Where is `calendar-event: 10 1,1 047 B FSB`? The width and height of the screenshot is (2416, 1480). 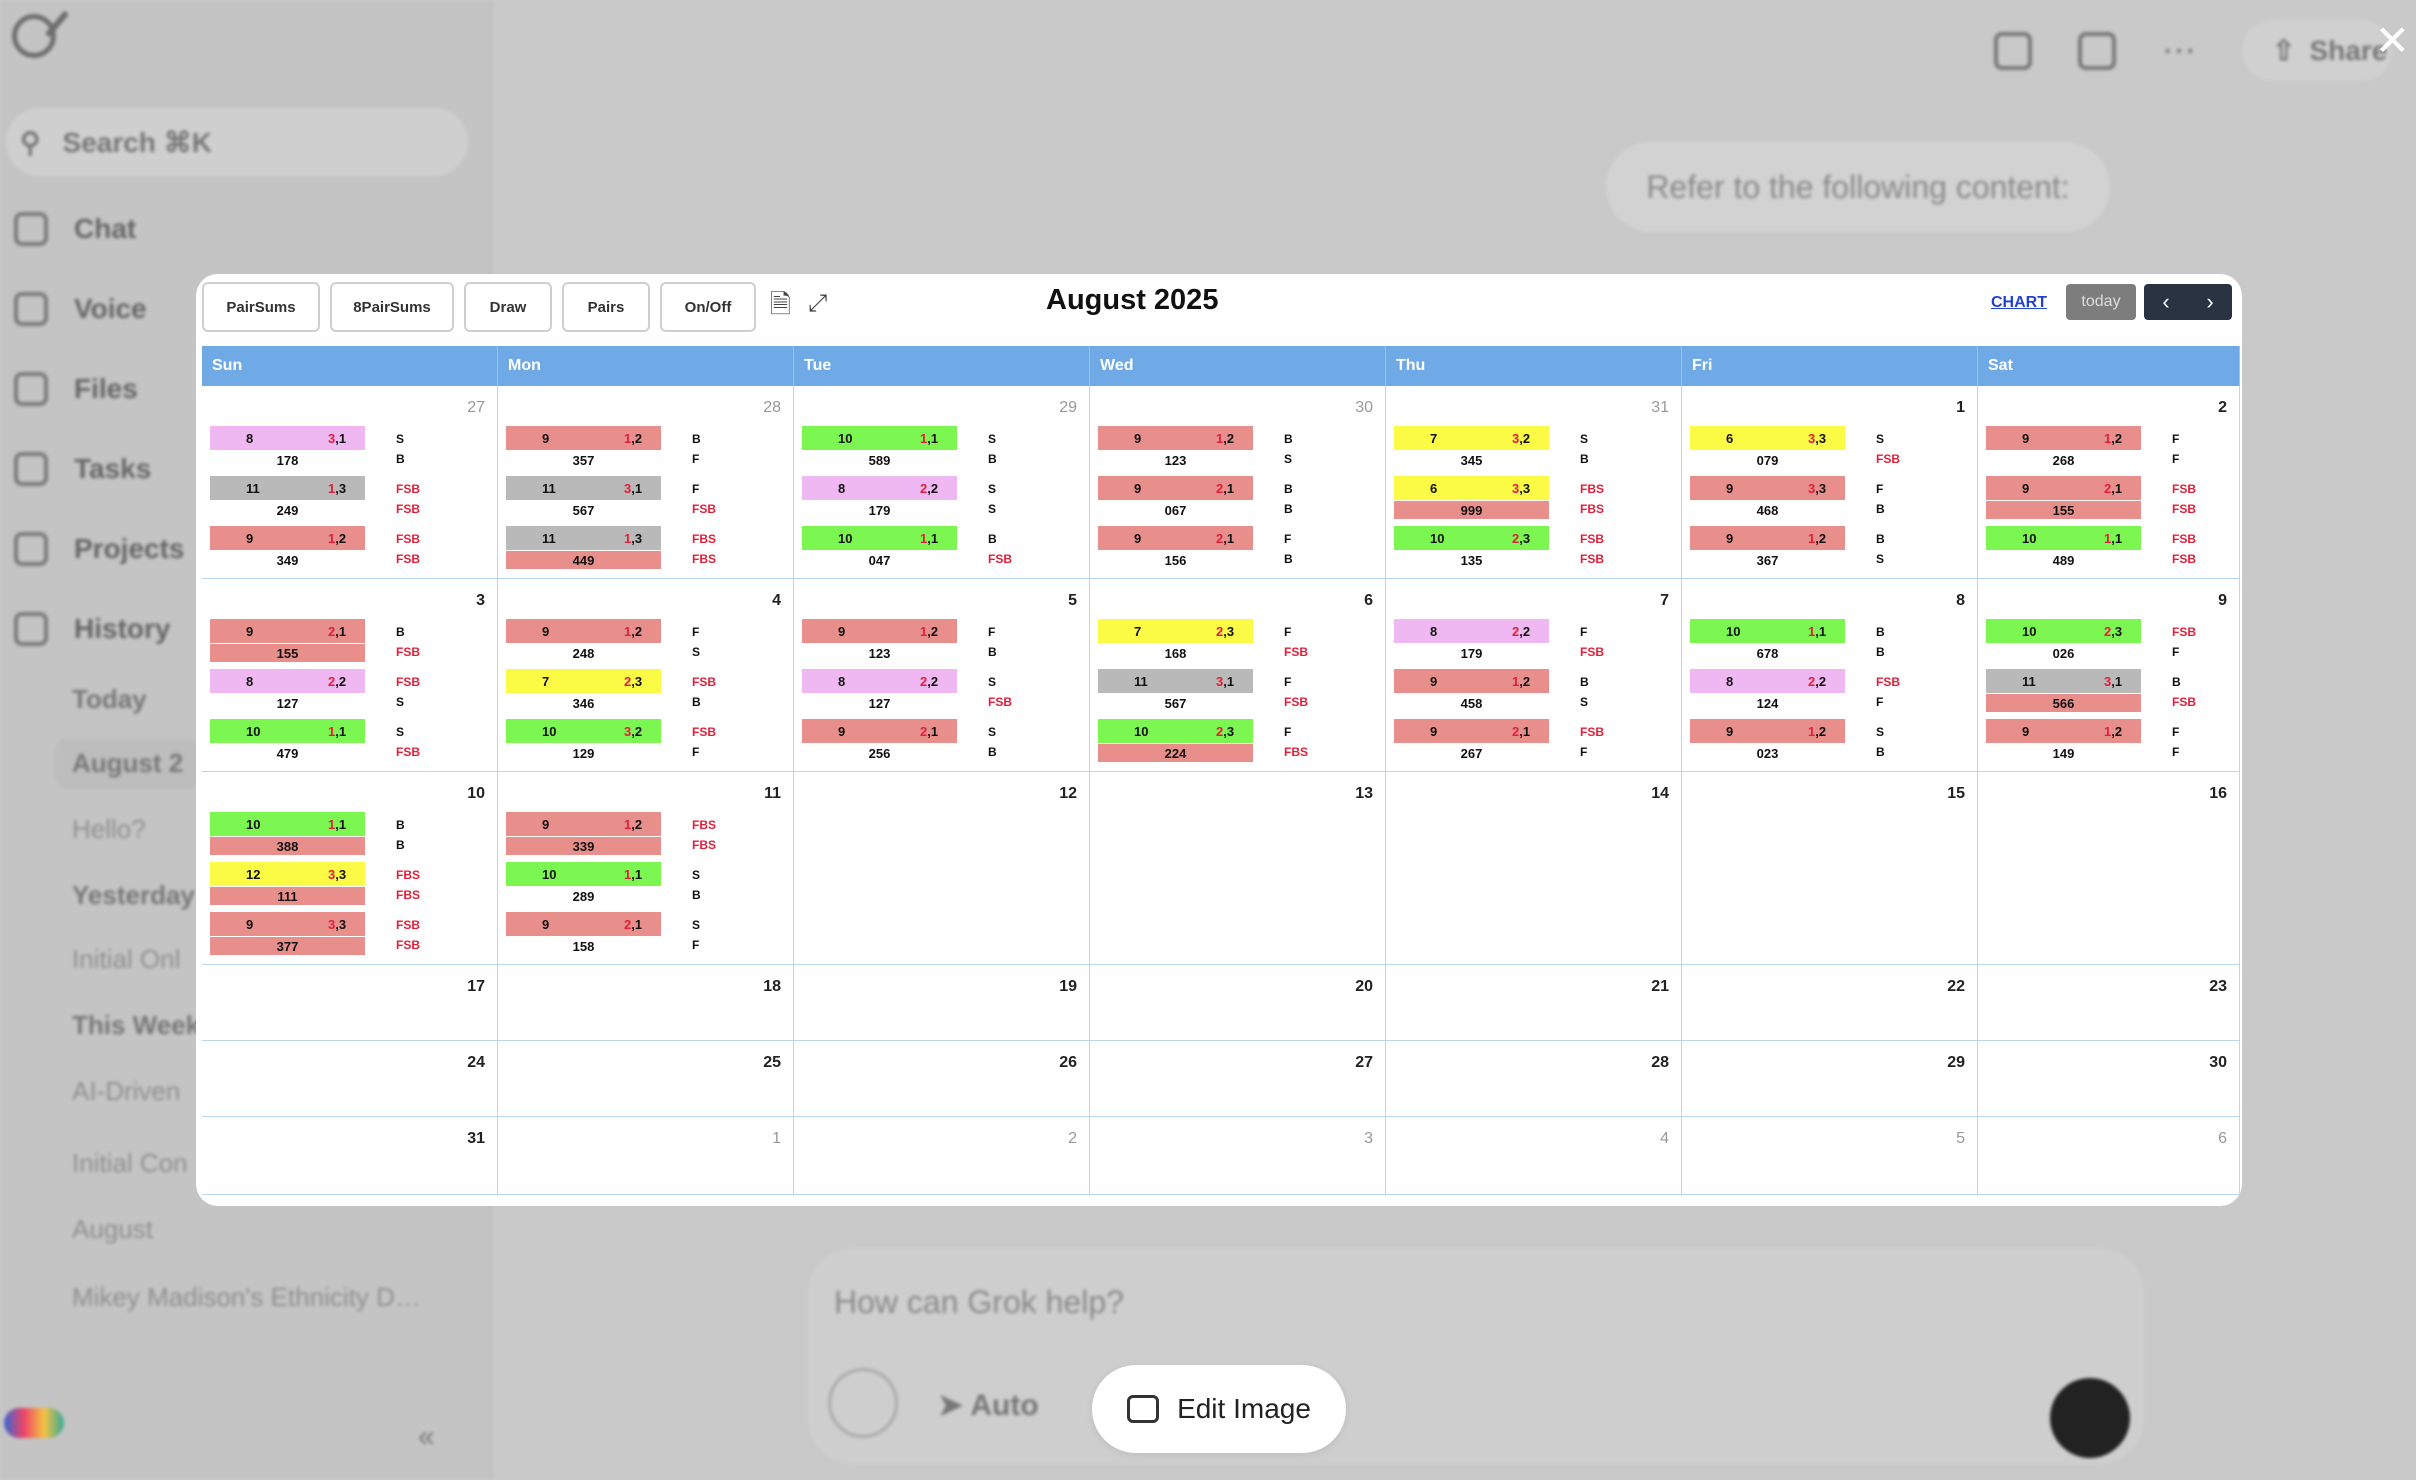
calendar-event: 10 1,1 047 B FSB is located at coordinates (907, 547).